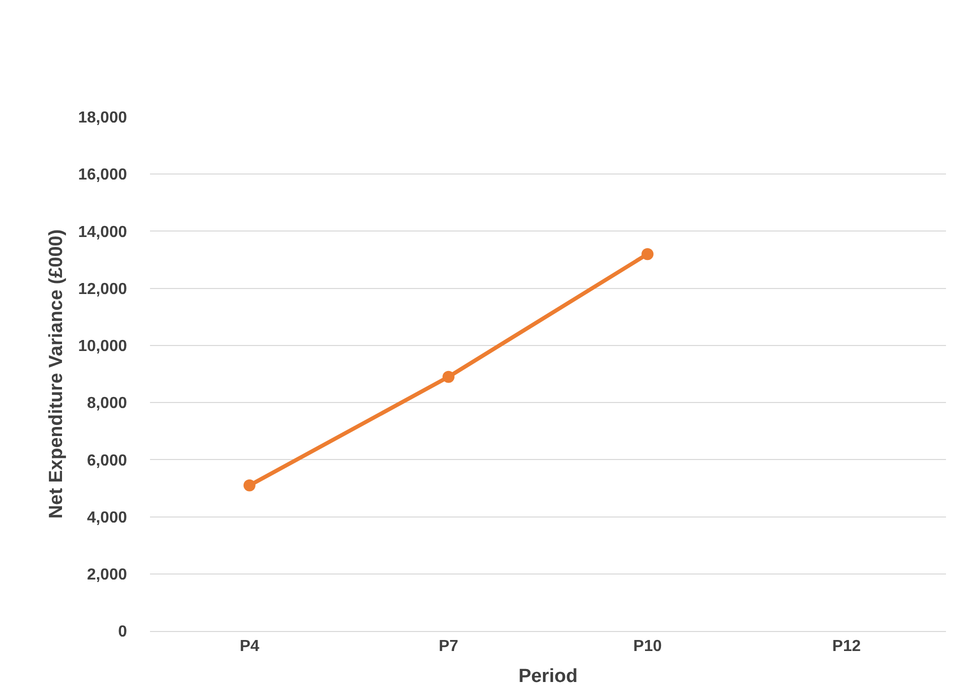 The width and height of the screenshot is (976, 695). I want to click on y-axis-title: Net Expenditure Variance (£000), so click(56, 374).